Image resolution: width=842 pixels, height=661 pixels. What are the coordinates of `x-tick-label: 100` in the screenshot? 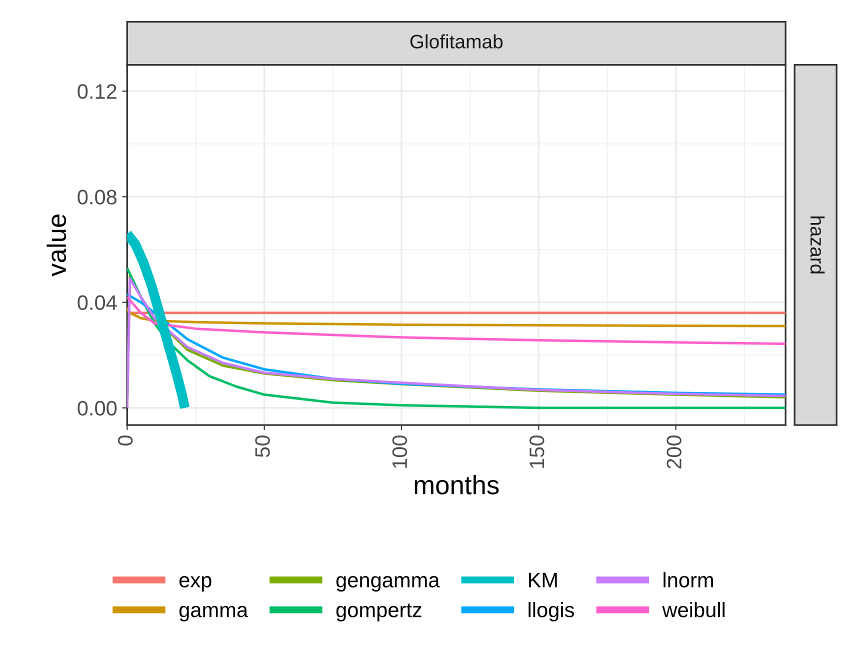 It's located at (400, 452).